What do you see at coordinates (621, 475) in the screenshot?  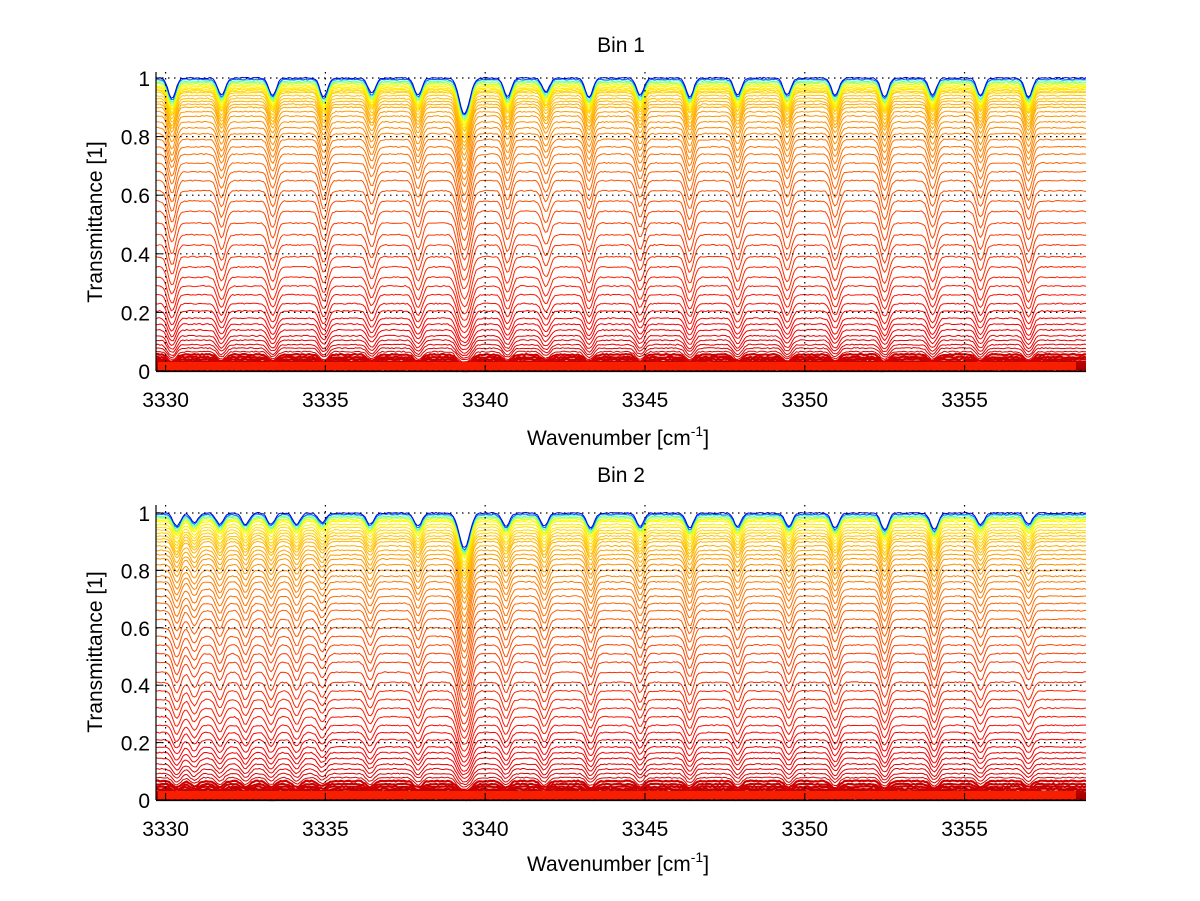 I see `chart-title: Bin 2` at bounding box center [621, 475].